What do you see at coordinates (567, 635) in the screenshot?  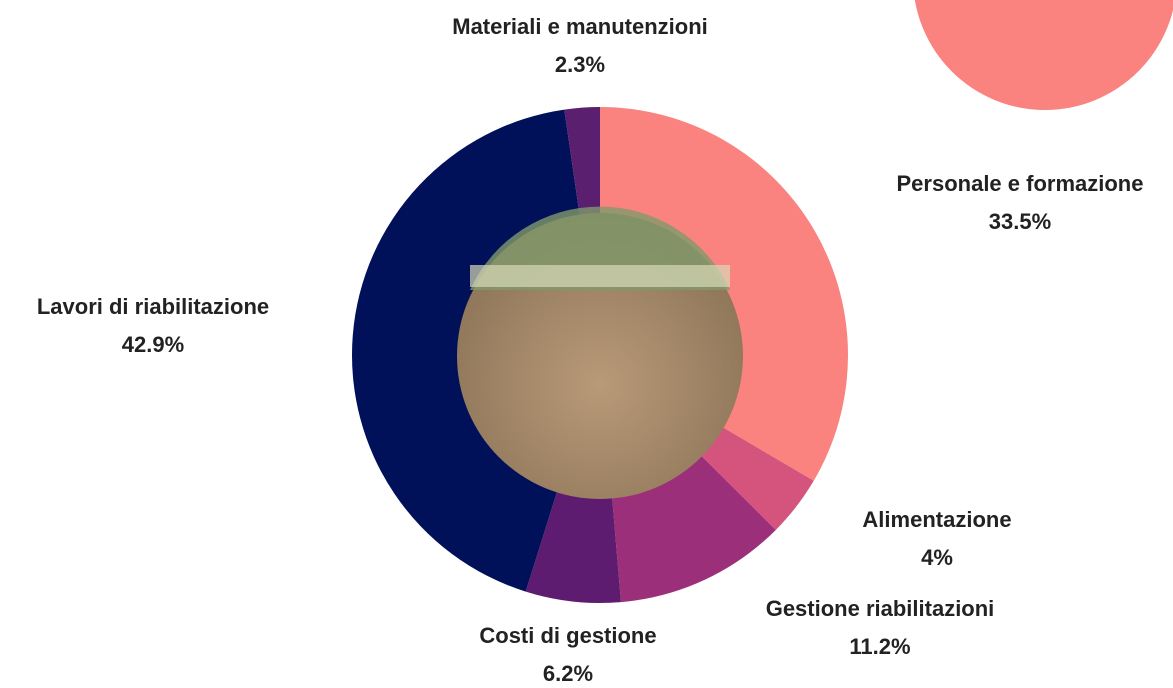 I see `slice-label: Costi di gestione` at bounding box center [567, 635].